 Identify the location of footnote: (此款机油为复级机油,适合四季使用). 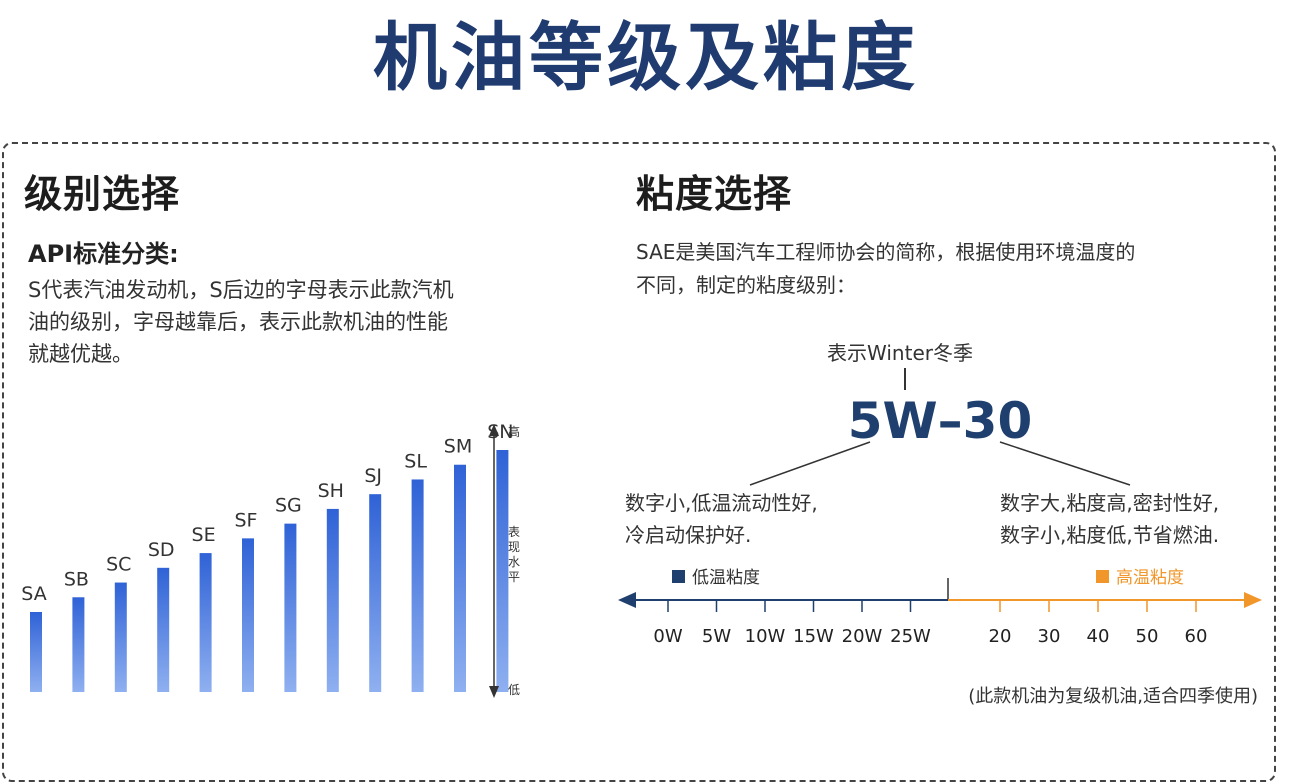
(1113, 696).